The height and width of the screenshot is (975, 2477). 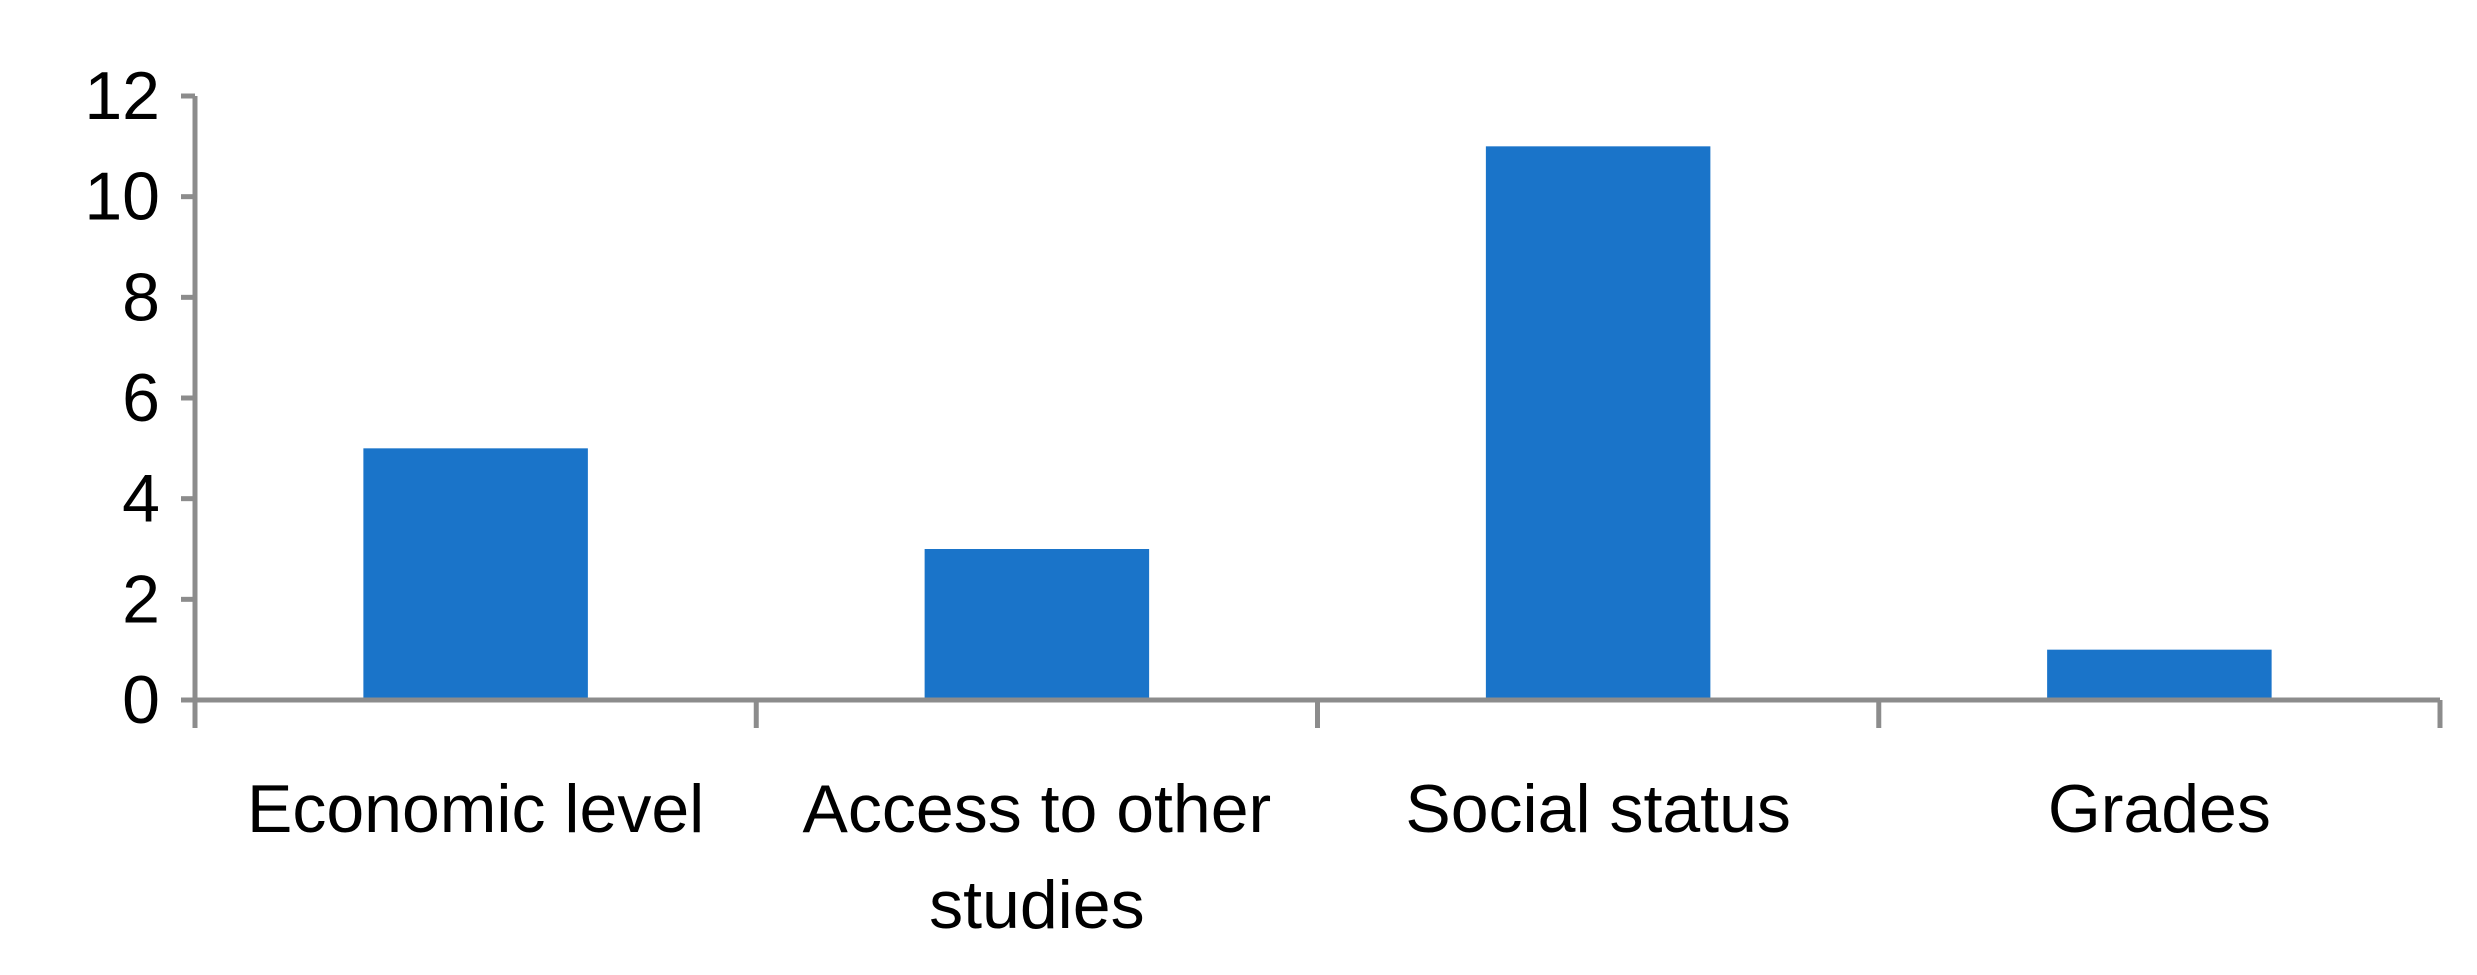 I want to click on y-tick-label: 4, so click(x=141, y=499).